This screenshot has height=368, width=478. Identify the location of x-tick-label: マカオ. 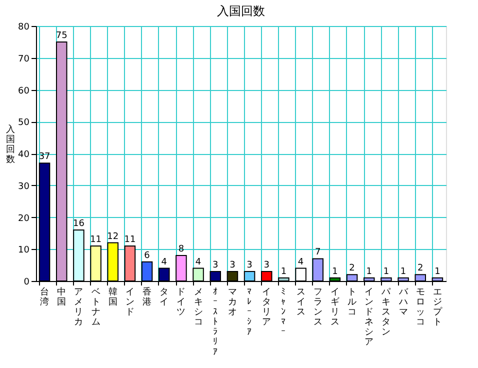
(232, 303).